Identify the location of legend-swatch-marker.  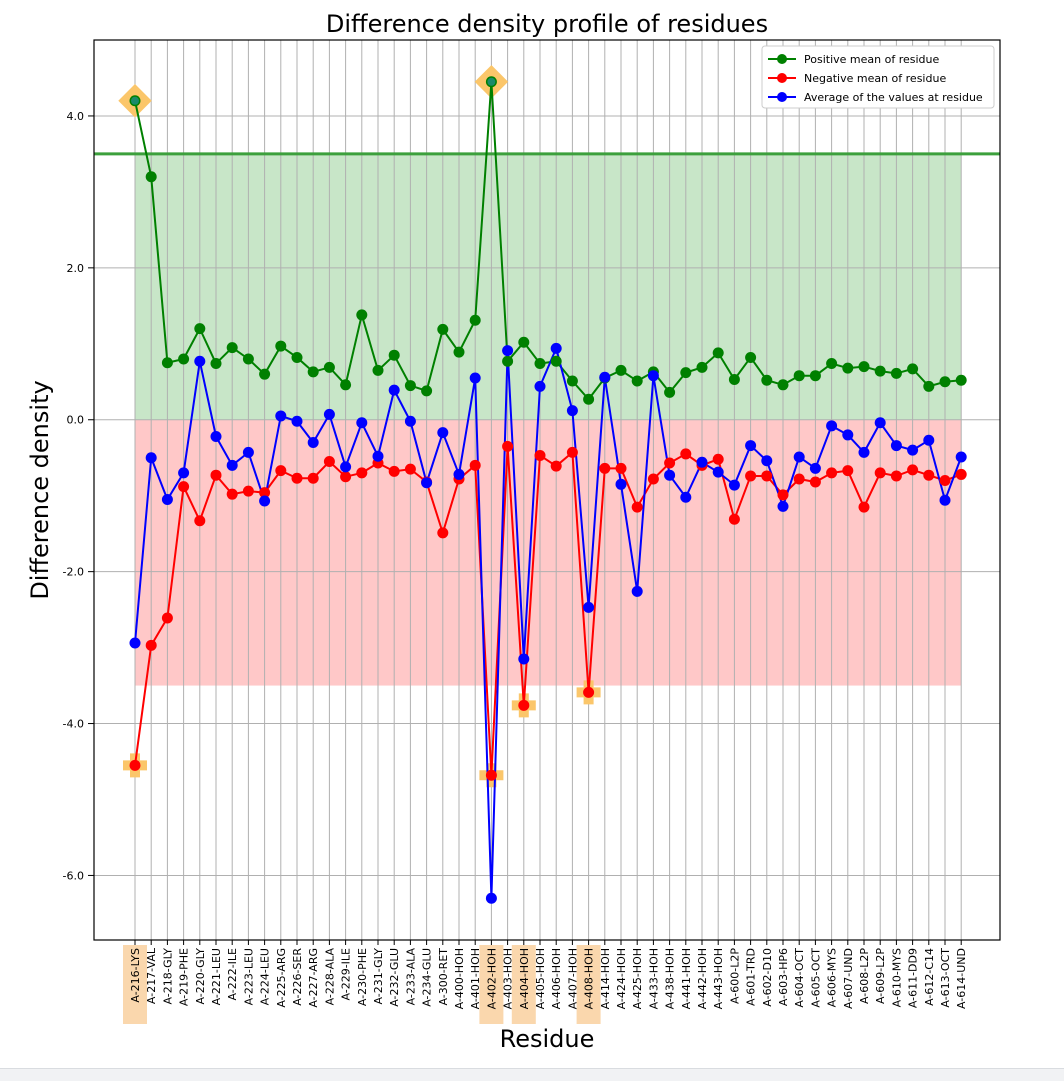
(782, 97).